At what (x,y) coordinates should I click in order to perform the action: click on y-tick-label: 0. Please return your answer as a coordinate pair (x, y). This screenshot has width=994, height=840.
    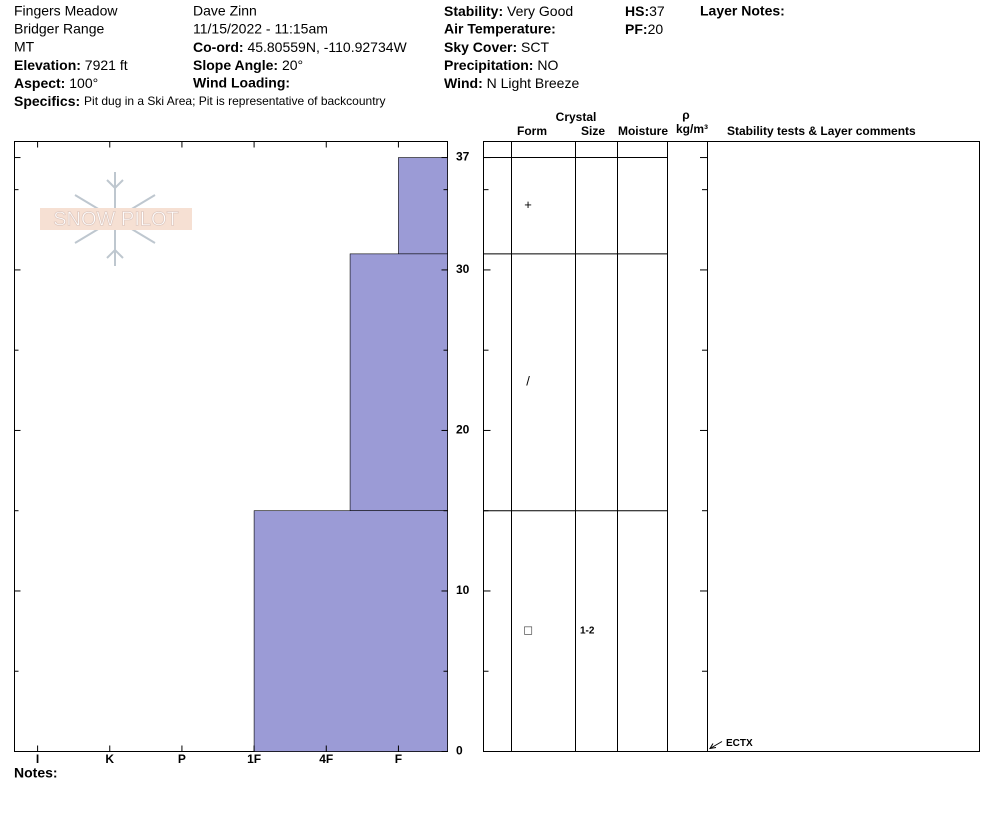
    Looking at the image, I should click on (459, 751).